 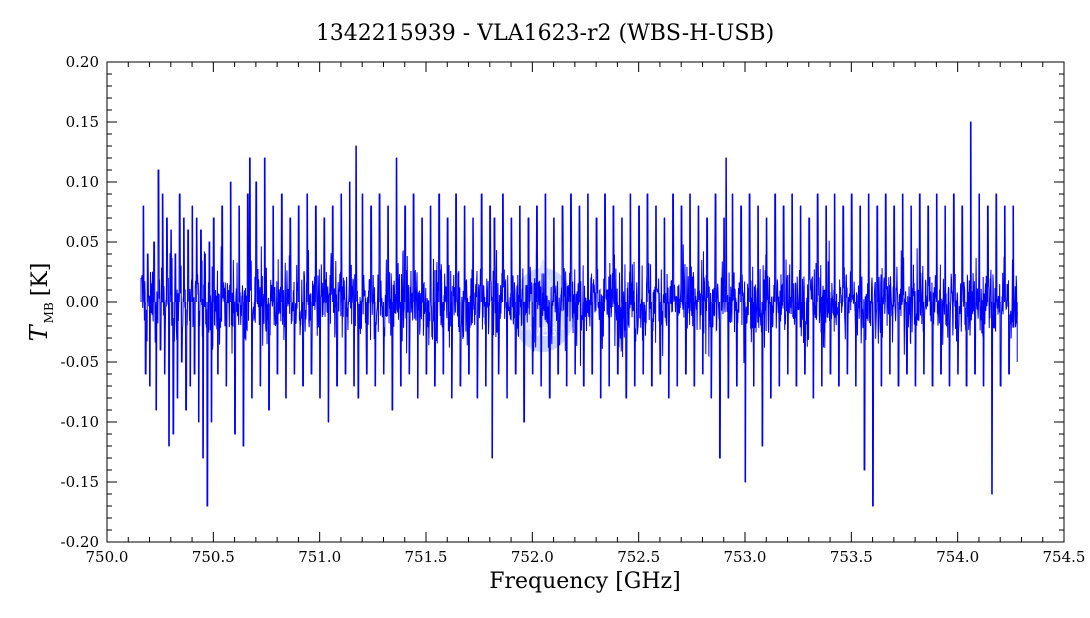 I want to click on x-tick-label-4: 752.0, so click(x=532, y=557).